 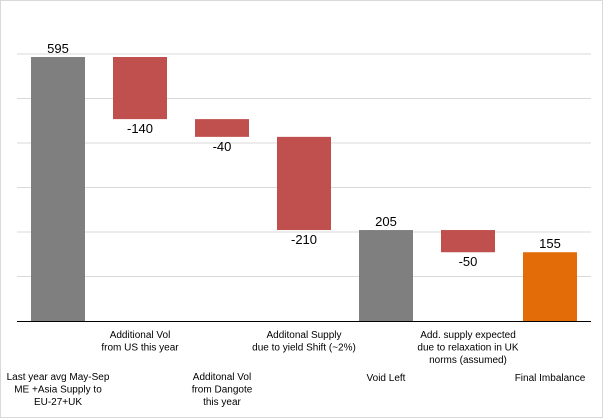 What do you see at coordinates (550, 378) in the screenshot?
I see `category-label-7: Final Imbalance` at bounding box center [550, 378].